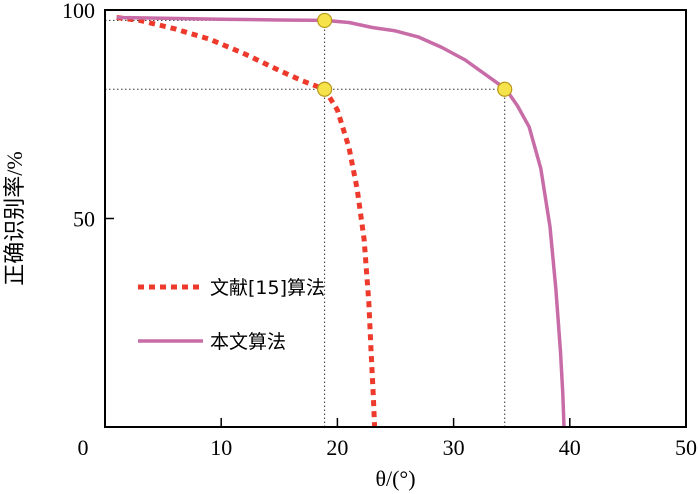 Image resolution: width=700 pixels, height=494 pixels. I want to click on x-tick-label: 20, so click(337, 447).